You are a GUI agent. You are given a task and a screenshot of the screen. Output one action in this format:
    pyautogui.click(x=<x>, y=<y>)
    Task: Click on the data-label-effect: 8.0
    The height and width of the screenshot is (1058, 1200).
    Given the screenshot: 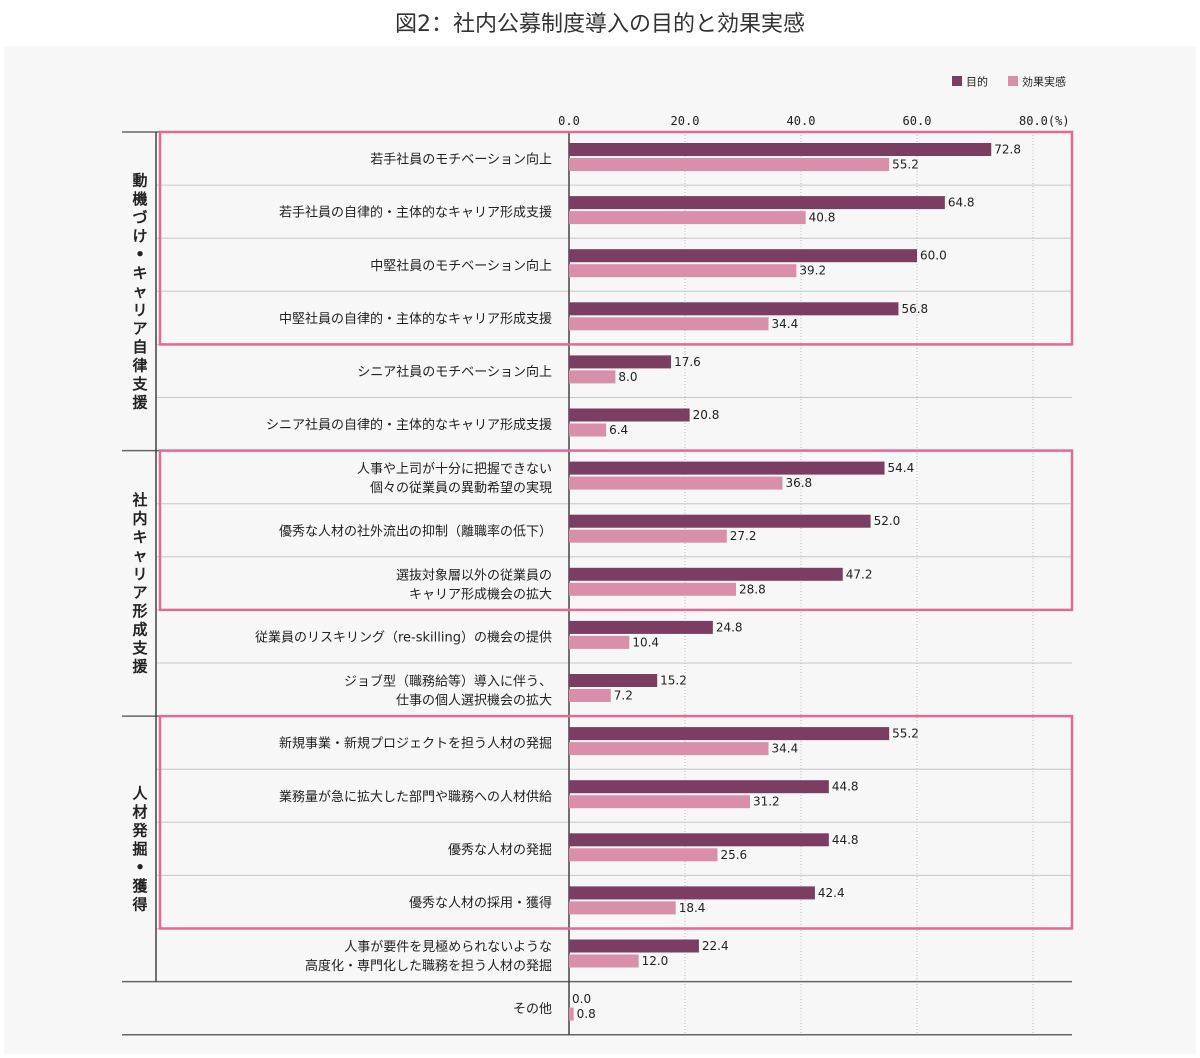 What is the action you would take?
    pyautogui.click(x=627, y=377)
    